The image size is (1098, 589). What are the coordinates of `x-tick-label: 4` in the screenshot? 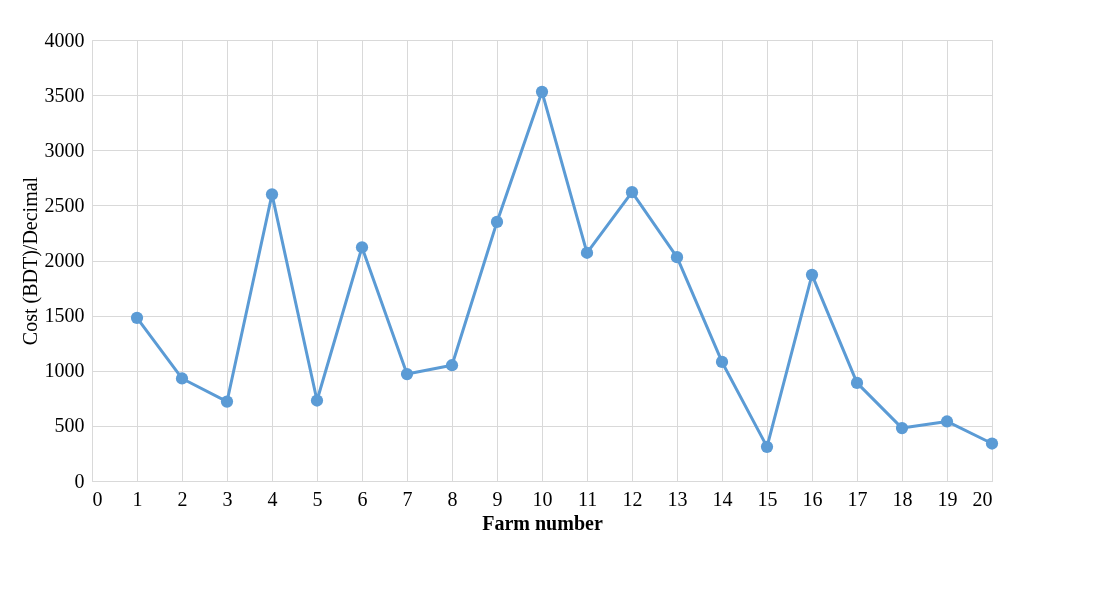 It's located at (272, 498).